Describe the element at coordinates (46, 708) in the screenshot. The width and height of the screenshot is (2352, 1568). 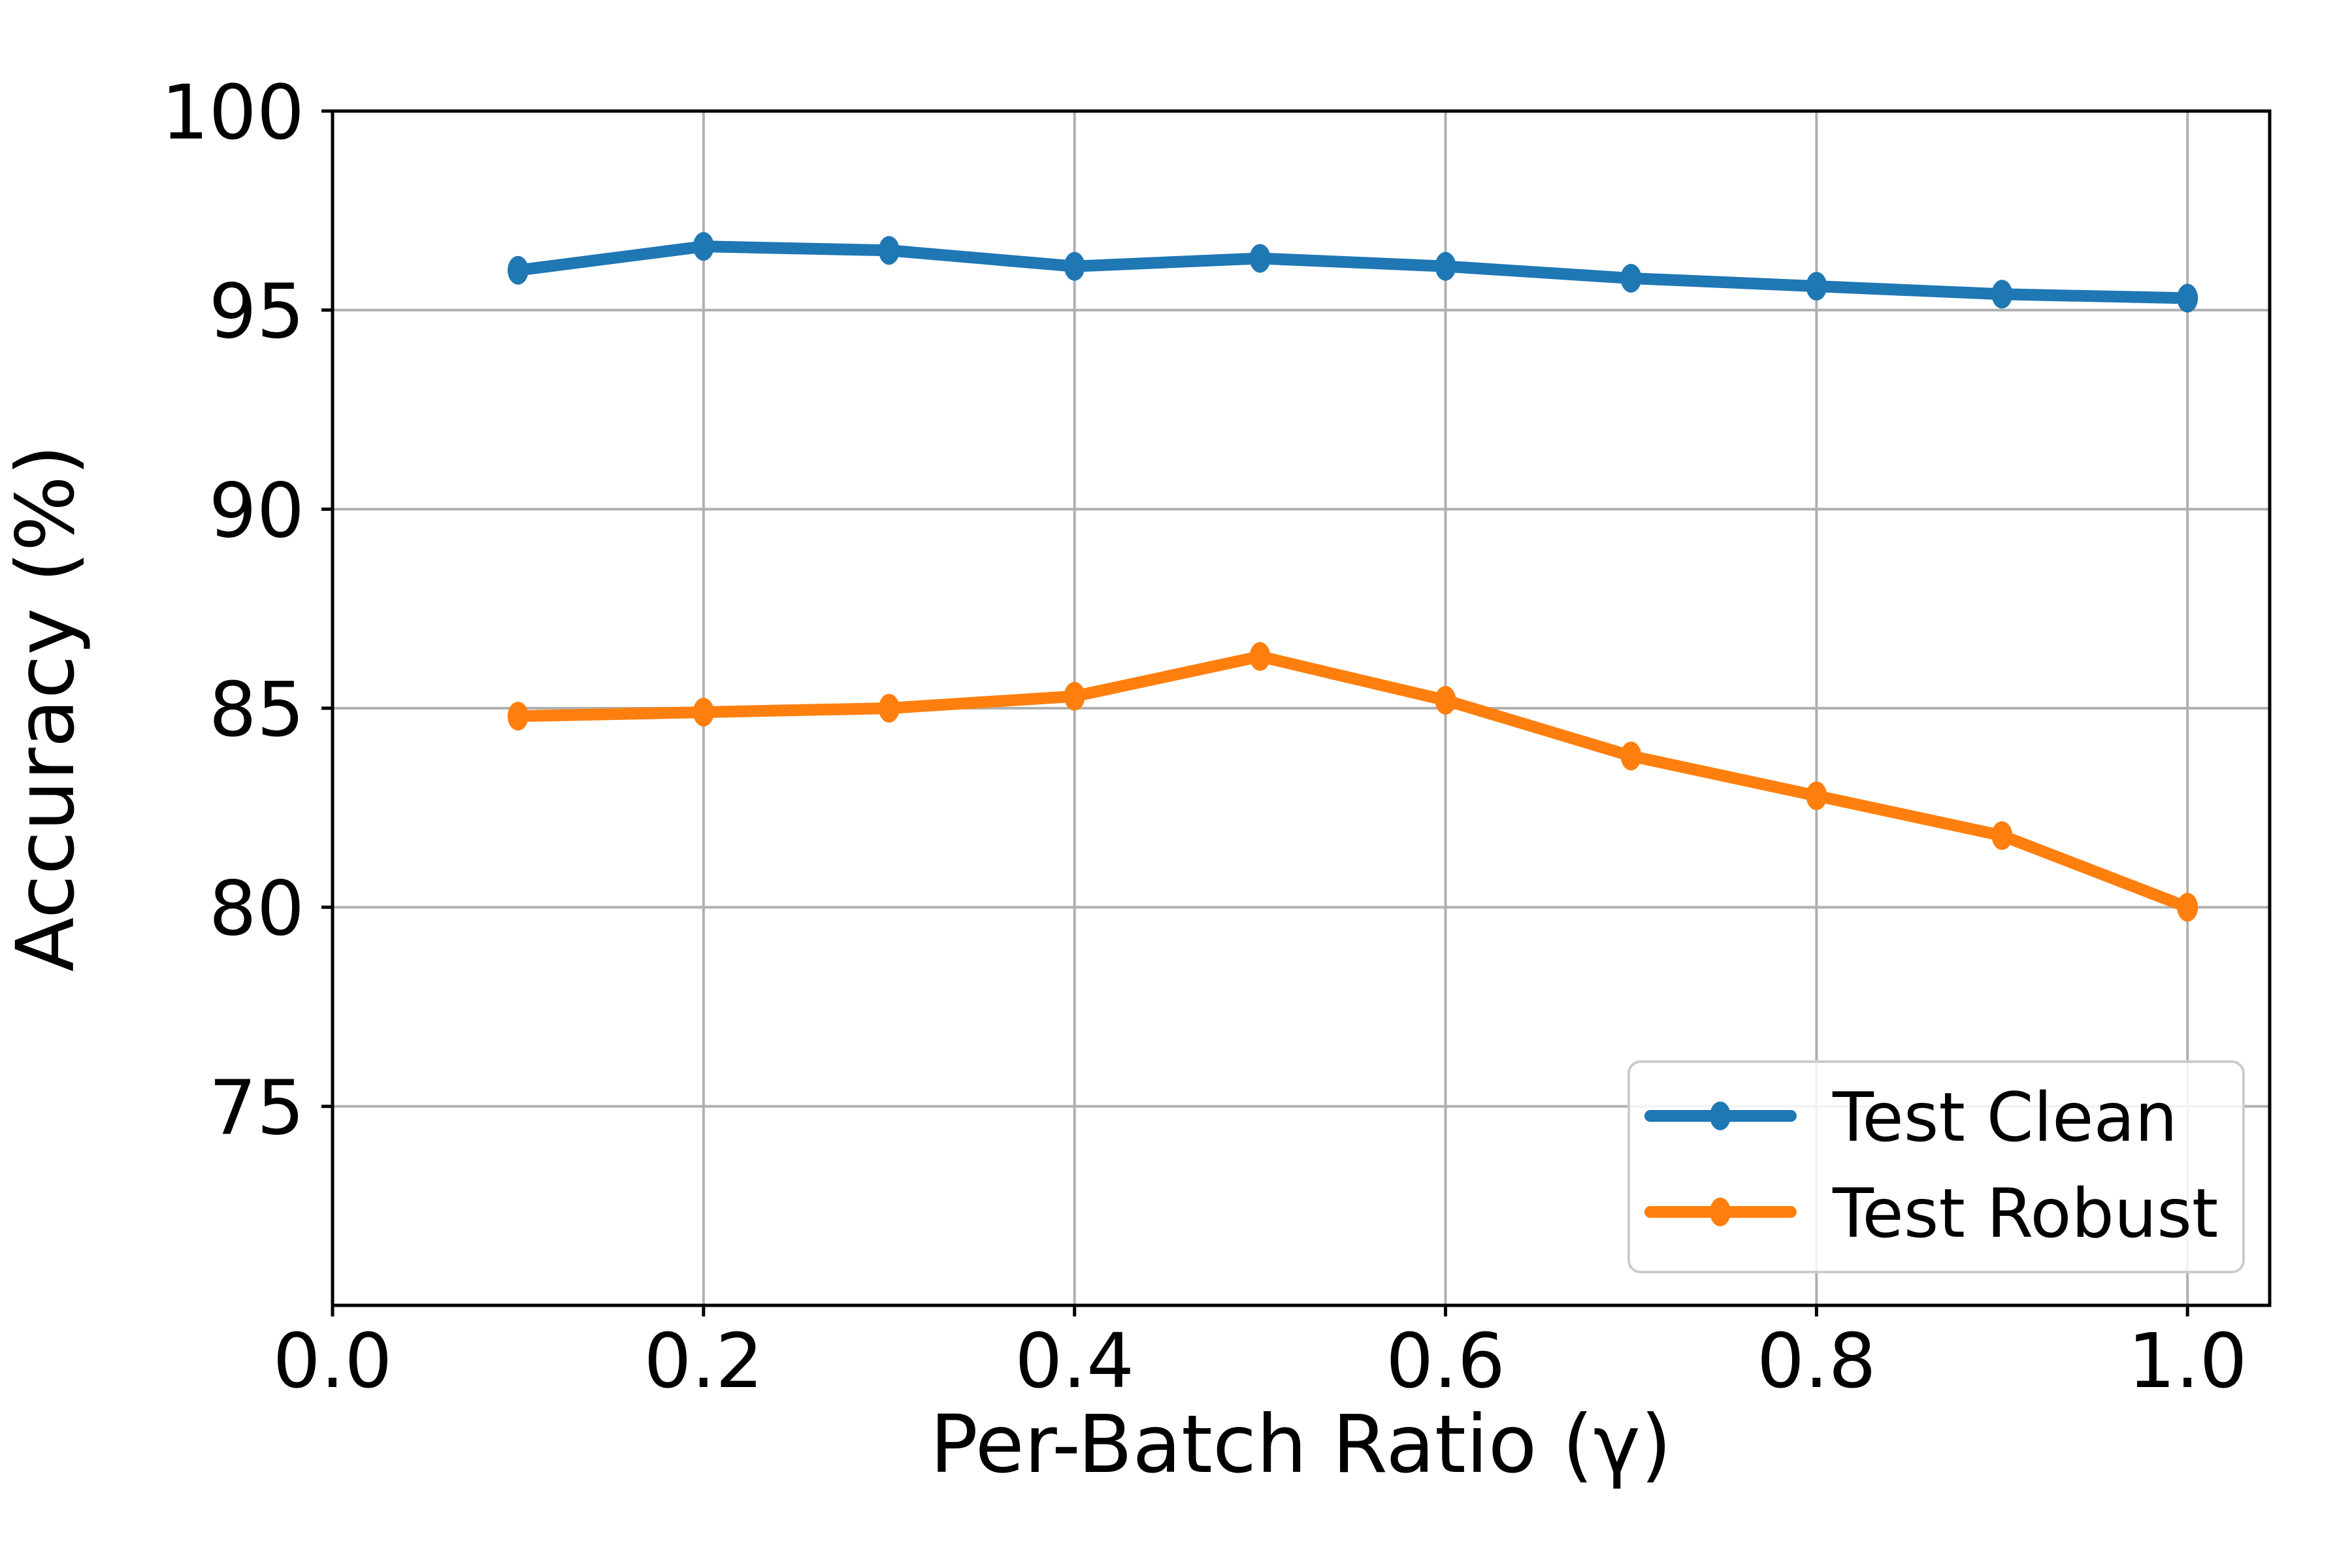
I see `y-axis-label: Accuracy (%)` at that location.